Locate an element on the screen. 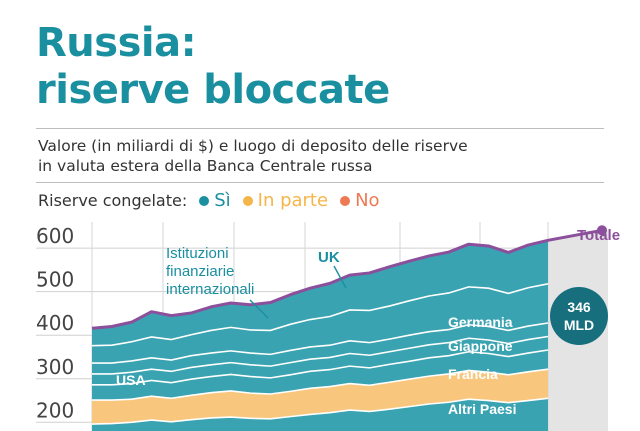 The image size is (640, 431). badge-unit: MLD is located at coordinates (579, 325).